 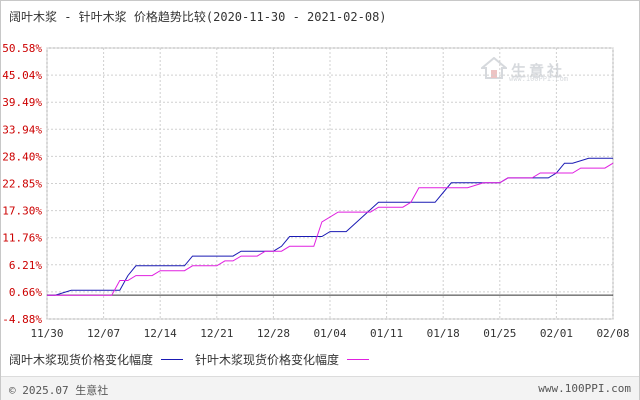 I want to click on legend-swatch-hardwood, so click(x=172, y=359).